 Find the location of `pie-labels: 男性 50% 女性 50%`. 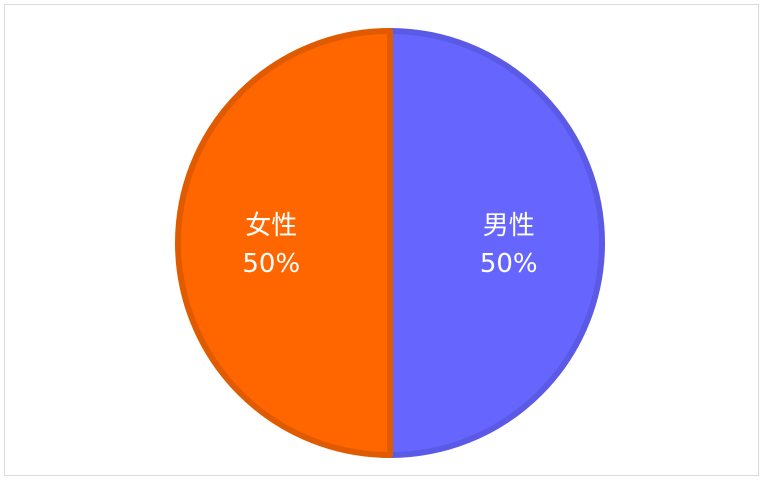

pie-labels: 男性 50% 女性 50% is located at coordinates (389, 245).